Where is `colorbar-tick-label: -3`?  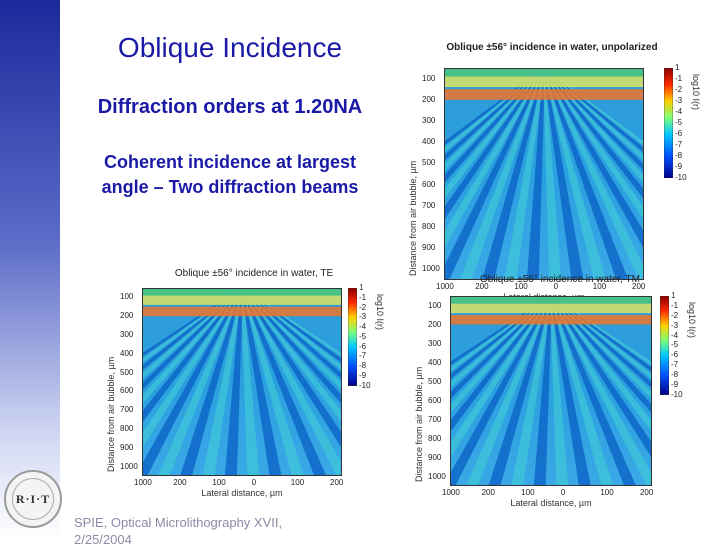 colorbar-tick-label: -3 is located at coordinates (363, 317).